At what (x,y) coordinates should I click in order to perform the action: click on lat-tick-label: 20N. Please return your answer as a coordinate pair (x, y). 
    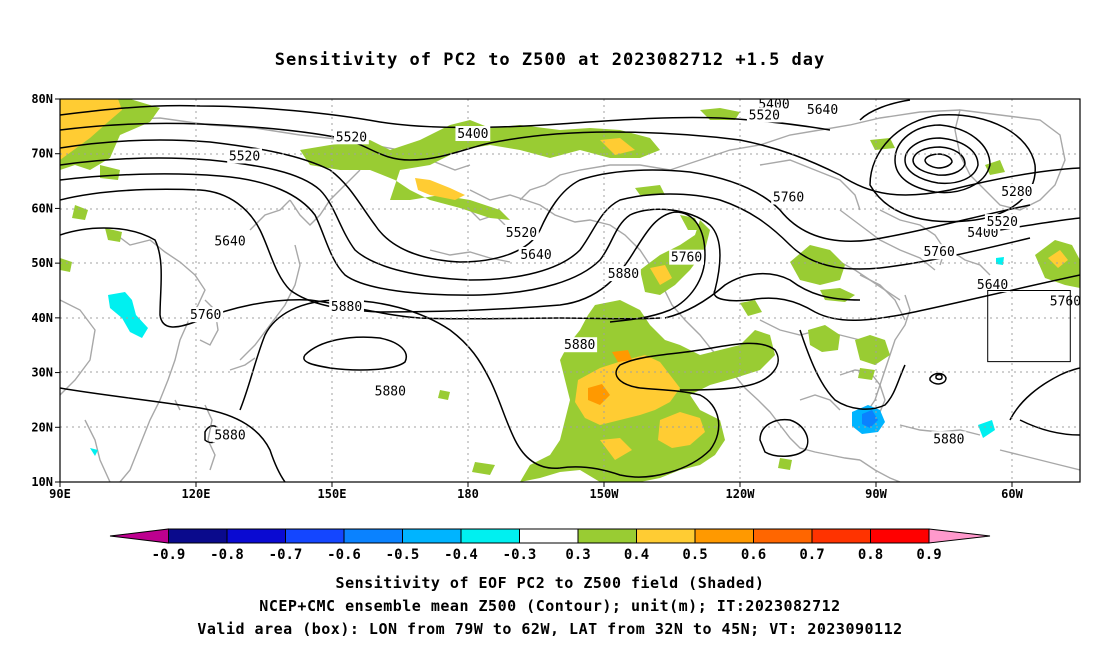
    Looking at the image, I should click on (42, 427).